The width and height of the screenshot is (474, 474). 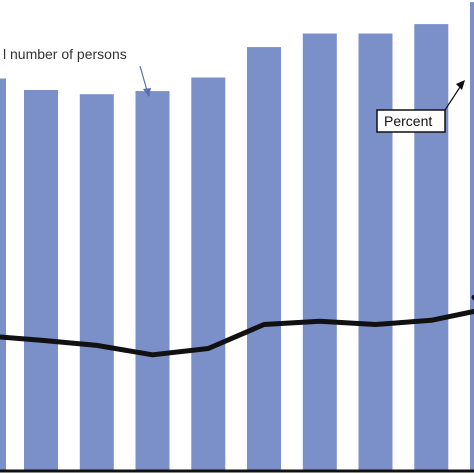 What do you see at coordinates (460, 85) in the screenshot?
I see `percent-arrowhead` at bounding box center [460, 85].